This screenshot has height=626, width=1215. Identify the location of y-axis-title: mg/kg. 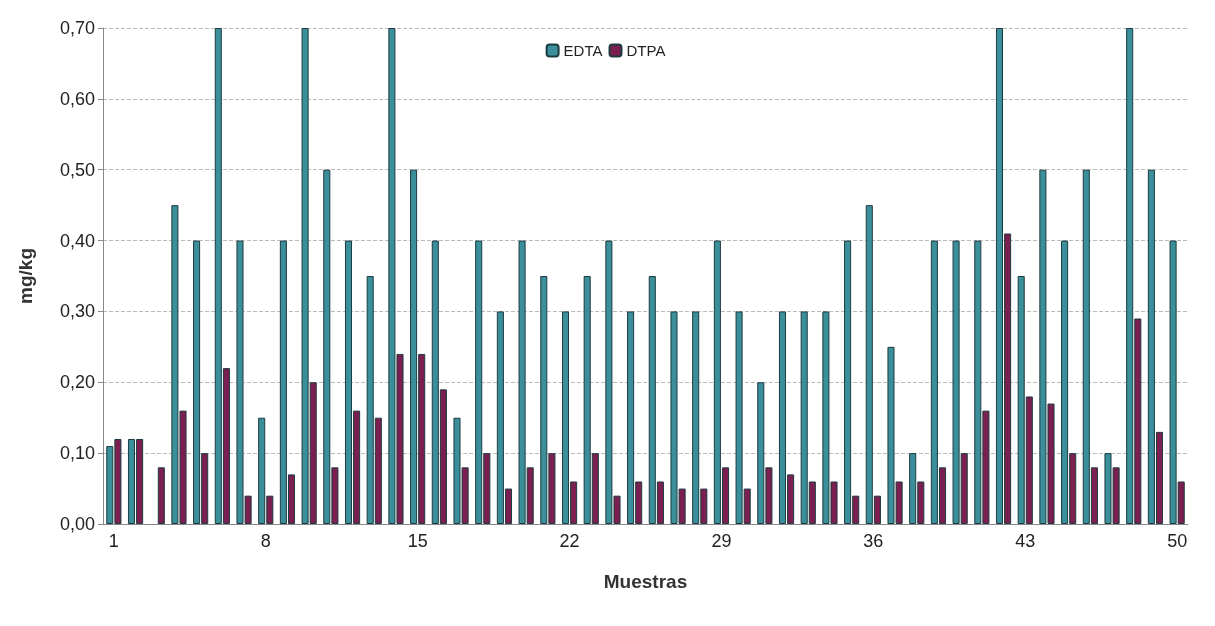
(25, 276).